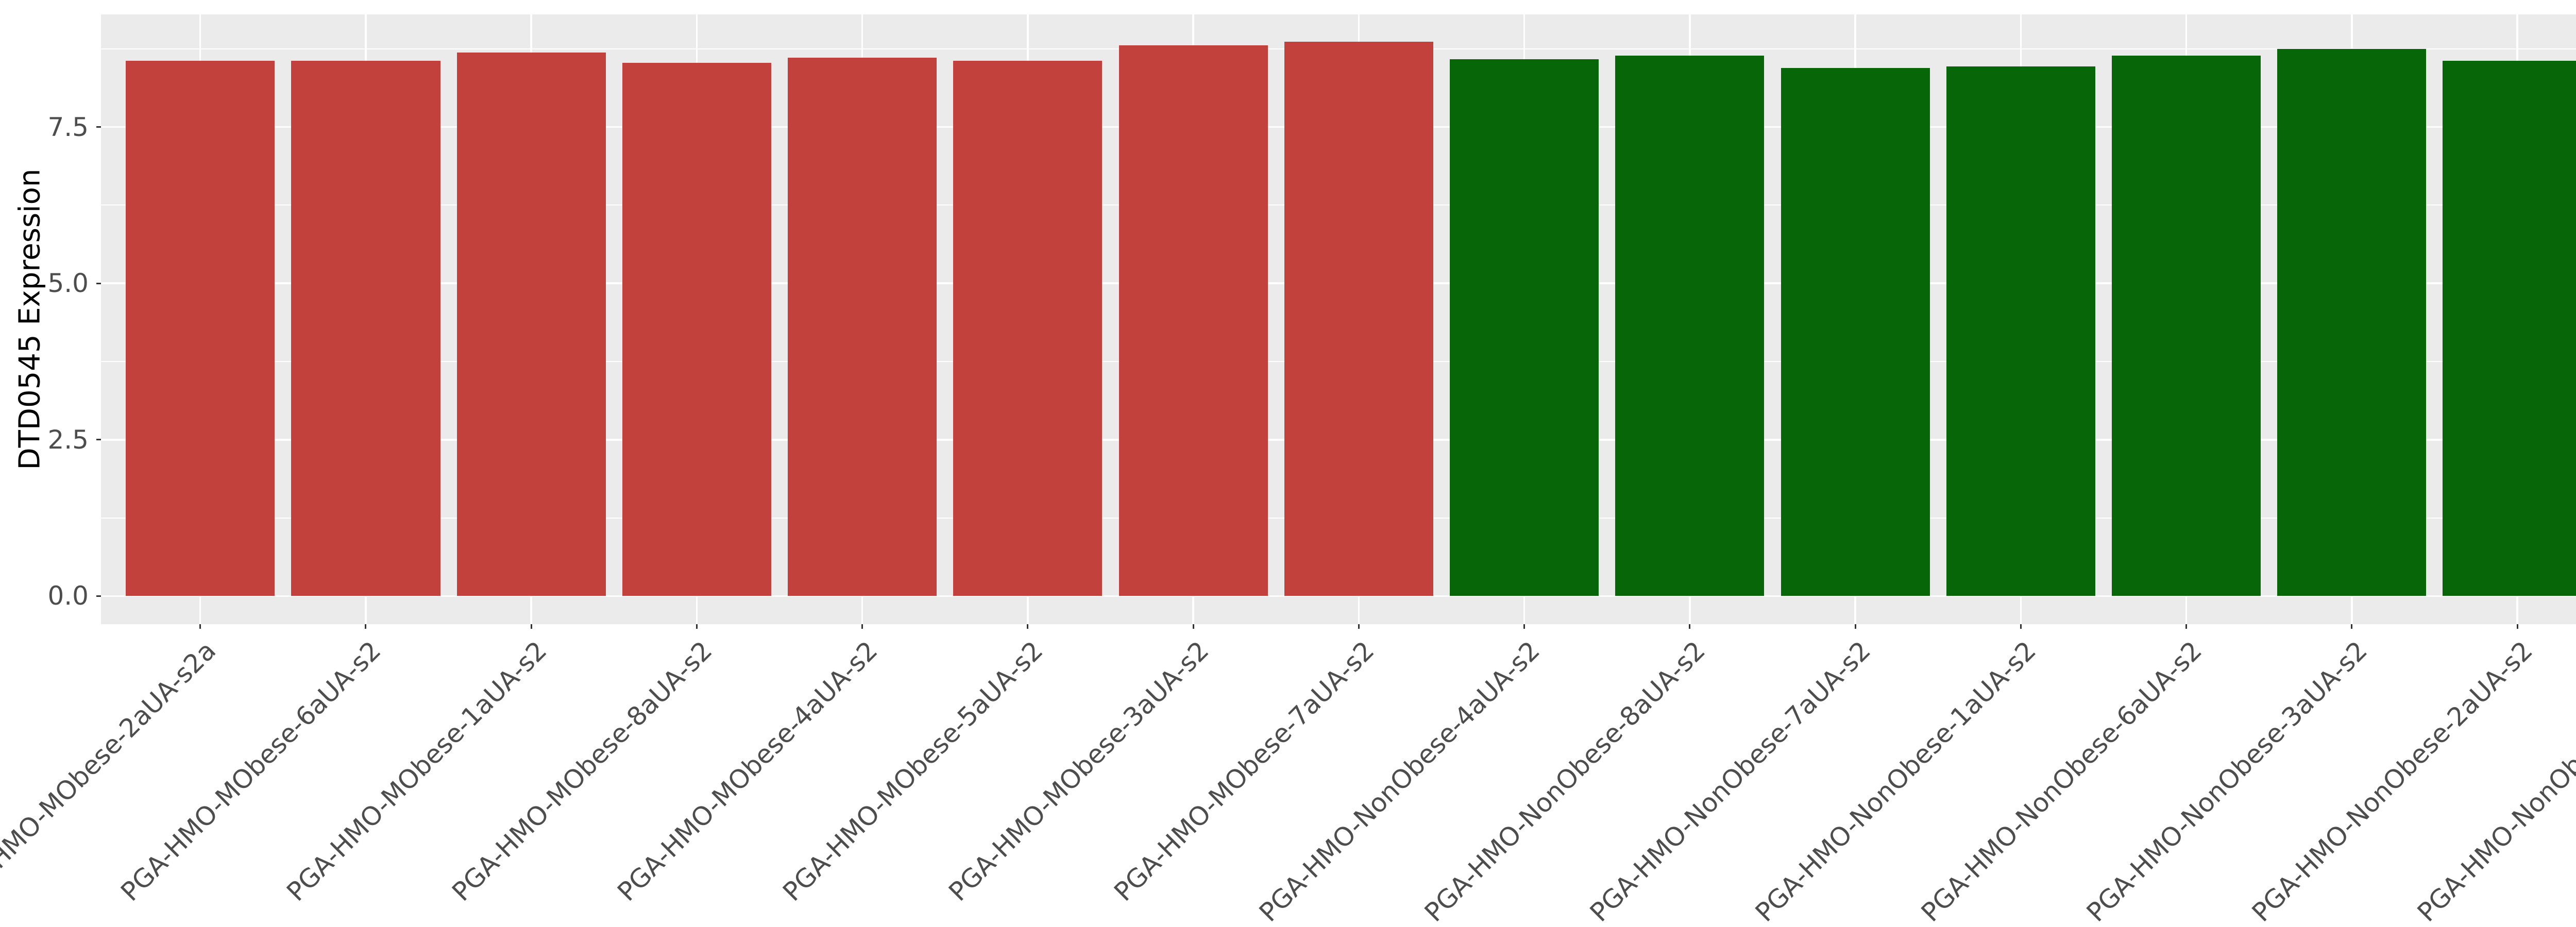  Describe the element at coordinates (1079, 771) in the screenshot. I see `x-tick-label: PGA-HMO-MObese-3aUA-s2` at that location.